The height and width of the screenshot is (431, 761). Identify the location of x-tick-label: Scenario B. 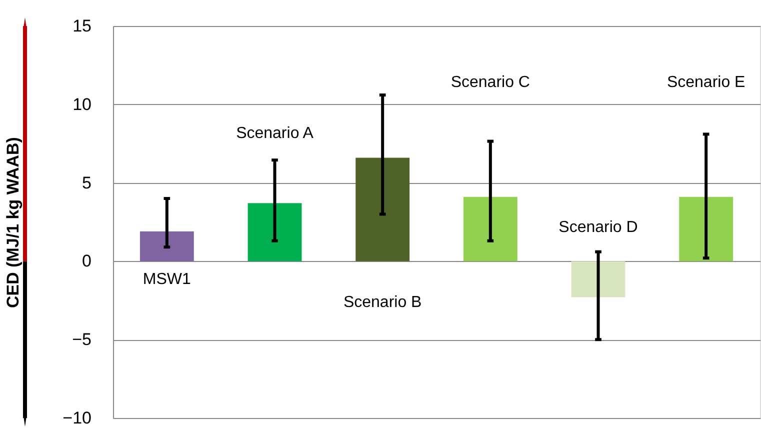
(382, 302).